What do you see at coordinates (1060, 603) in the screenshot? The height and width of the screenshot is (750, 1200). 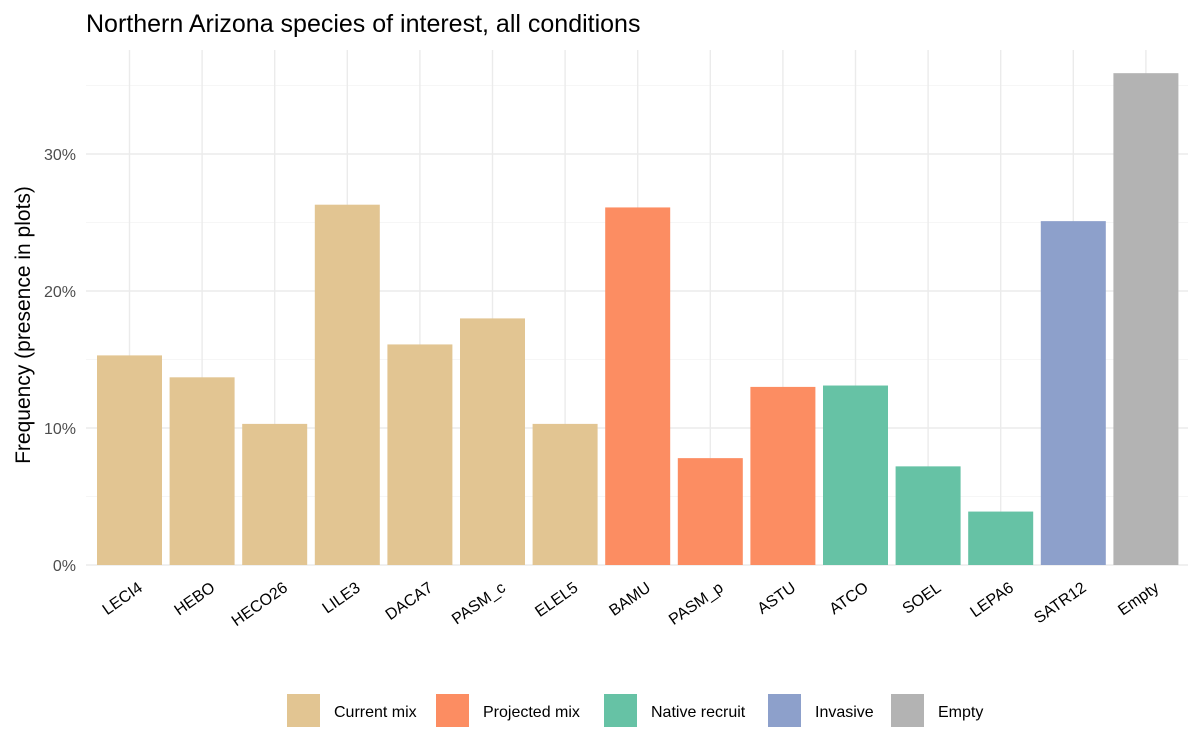 I see `x-tick-label: SATR12` at bounding box center [1060, 603].